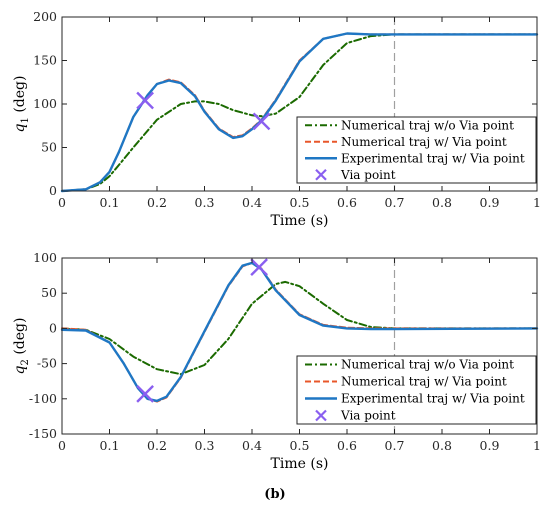  Describe the element at coordinates (43, 398) in the screenshot. I see `y-tick-label: -100` at that location.